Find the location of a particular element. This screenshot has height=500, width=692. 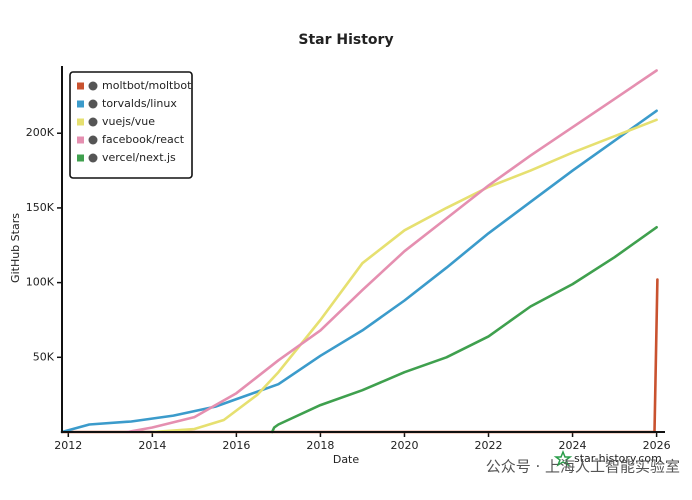

credit: star-history.com is located at coordinates (607, 458).